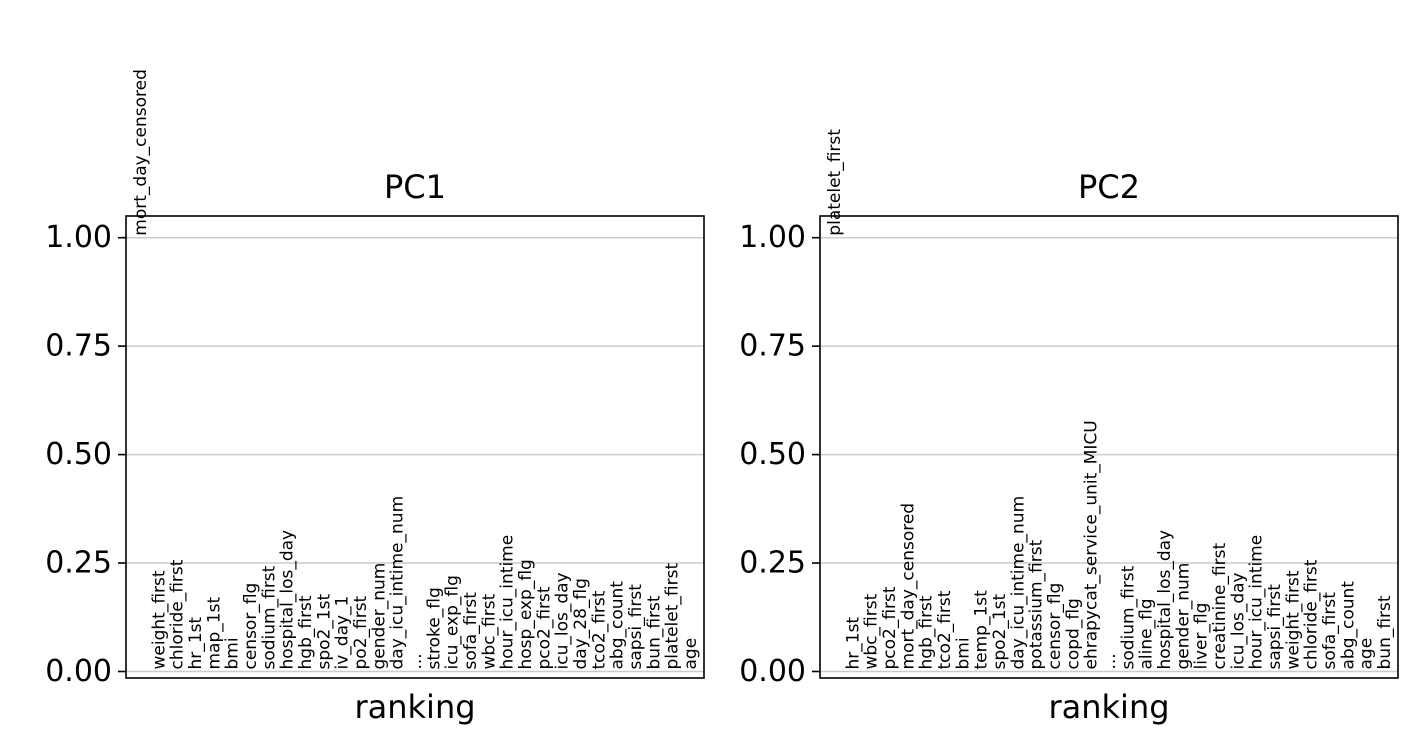  I want to click on gene-label: temp_1st, so click(982, 630).